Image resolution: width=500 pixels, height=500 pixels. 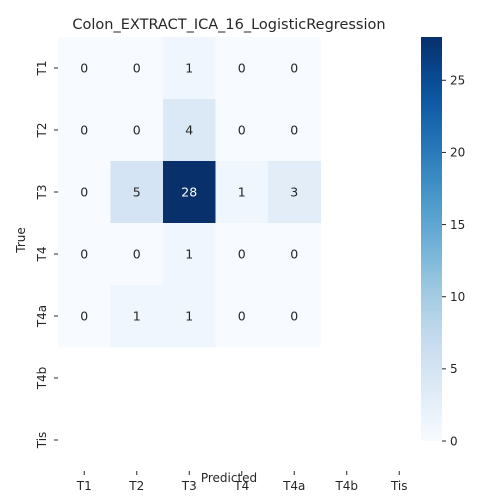 I want to click on cell-T3-T3, so click(x=189, y=192).